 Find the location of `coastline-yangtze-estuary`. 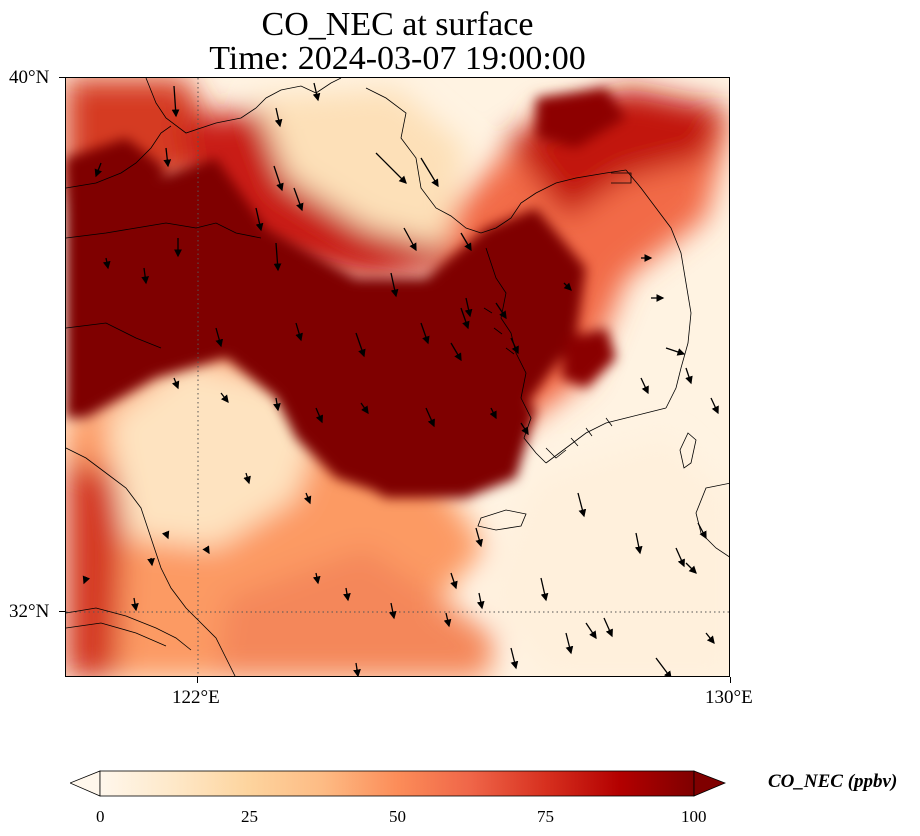

coastline-yangtze-estuary is located at coordinates (129, 629).